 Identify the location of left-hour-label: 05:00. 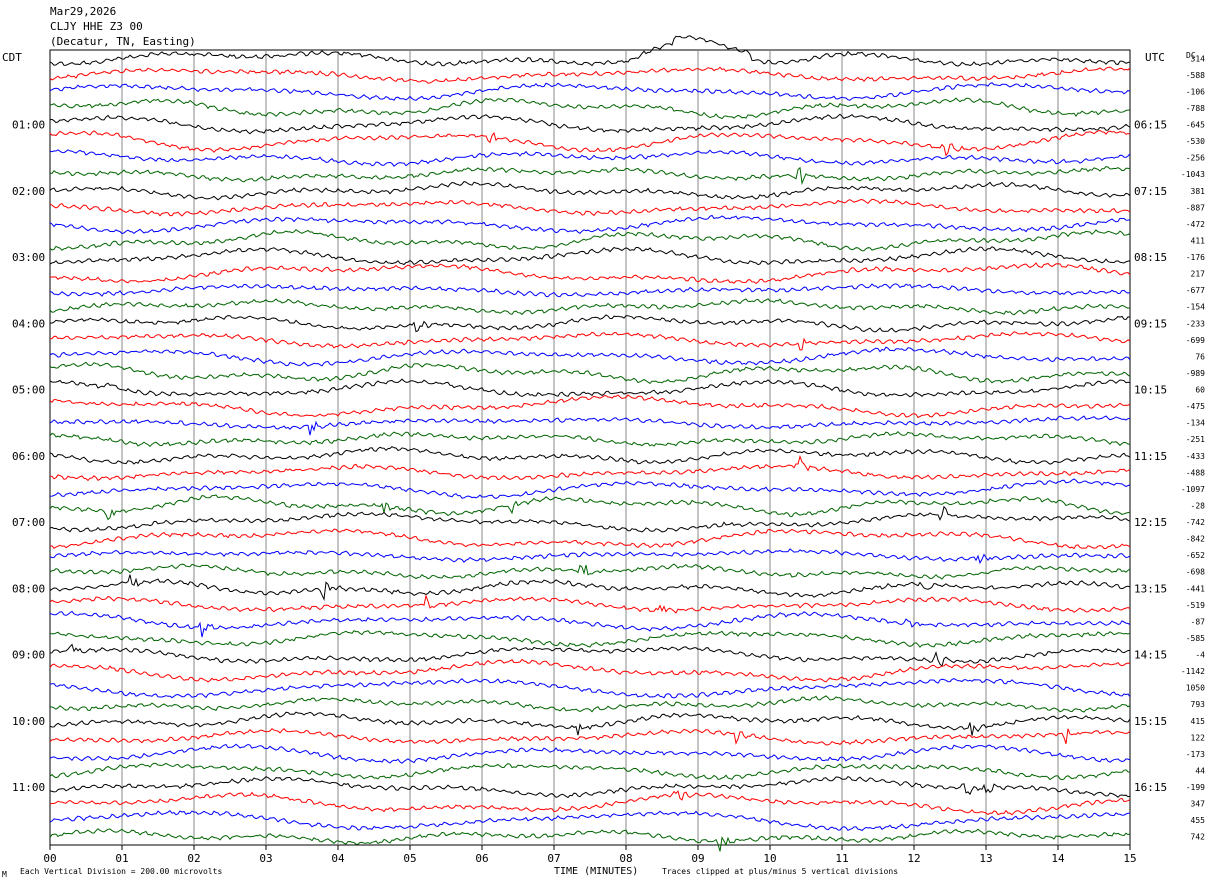
(28, 390).